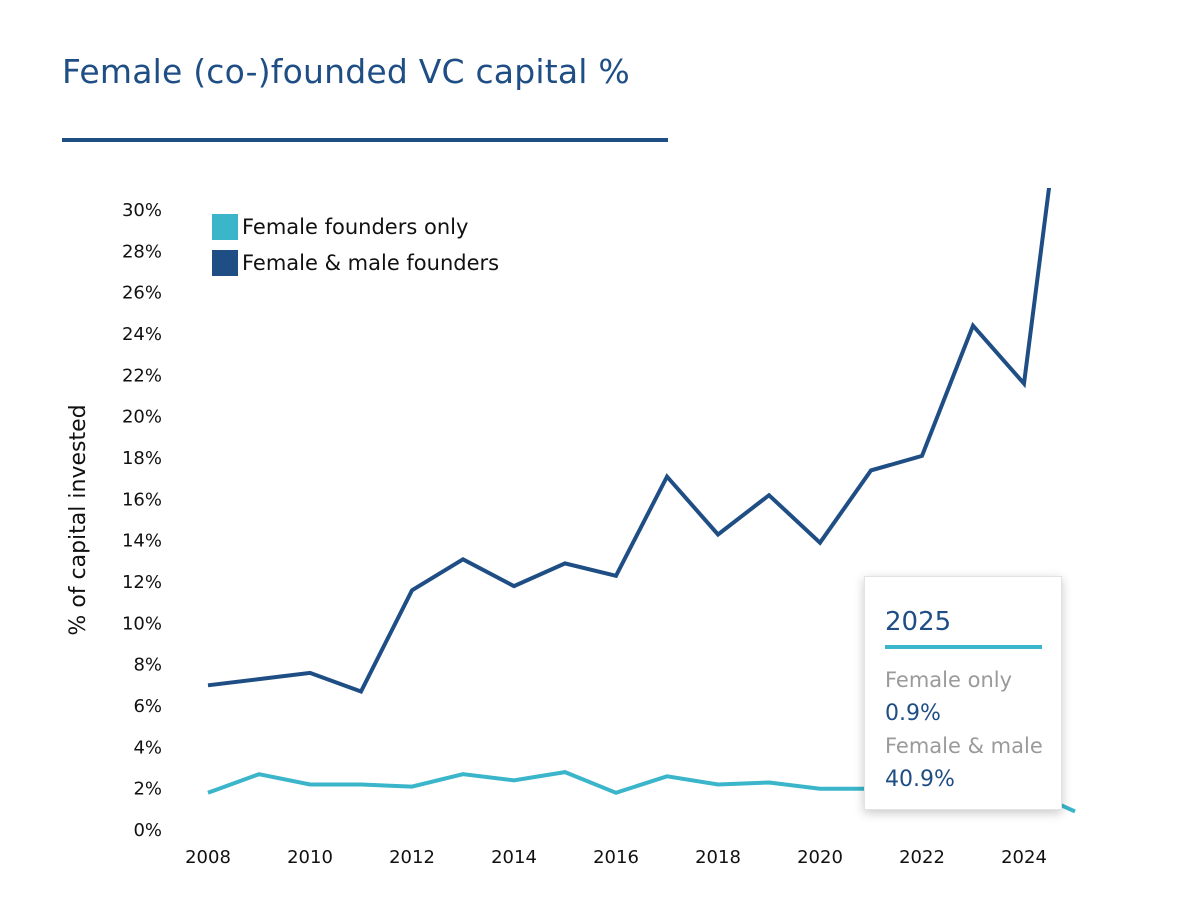 Image resolution: width=1194 pixels, height=924 pixels. I want to click on y-axis-label: % of capital invested, so click(78, 519).